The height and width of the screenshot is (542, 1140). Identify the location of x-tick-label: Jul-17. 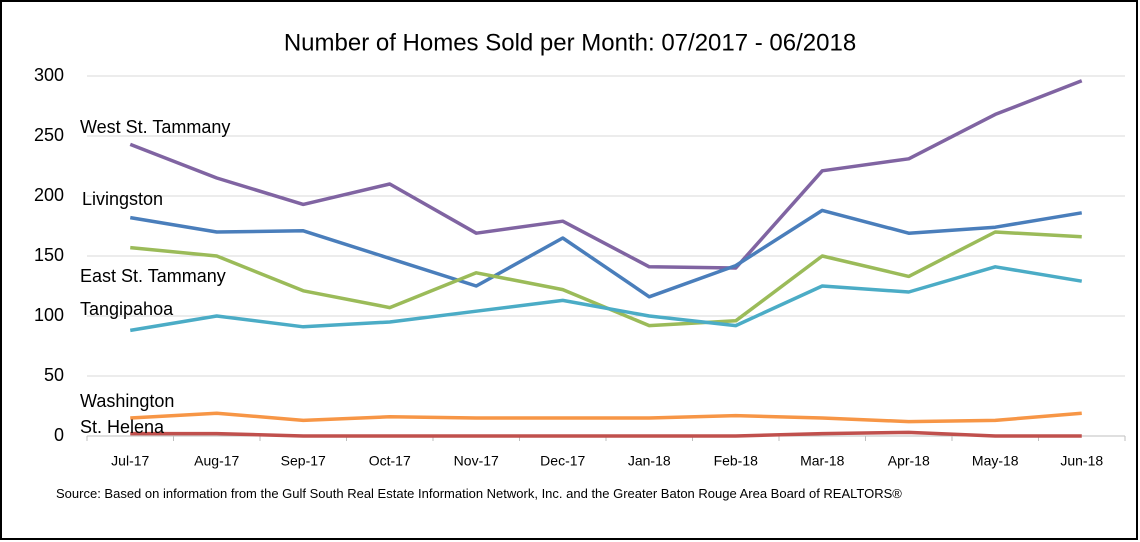
(130, 461).